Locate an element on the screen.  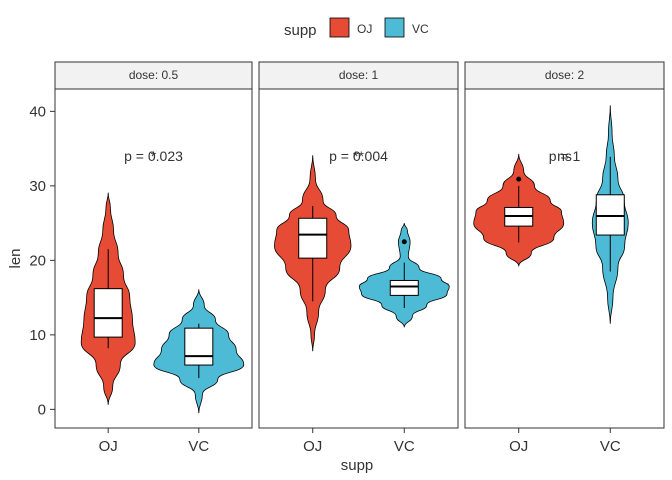
legend-label-vc: VC is located at coordinates (420, 29).